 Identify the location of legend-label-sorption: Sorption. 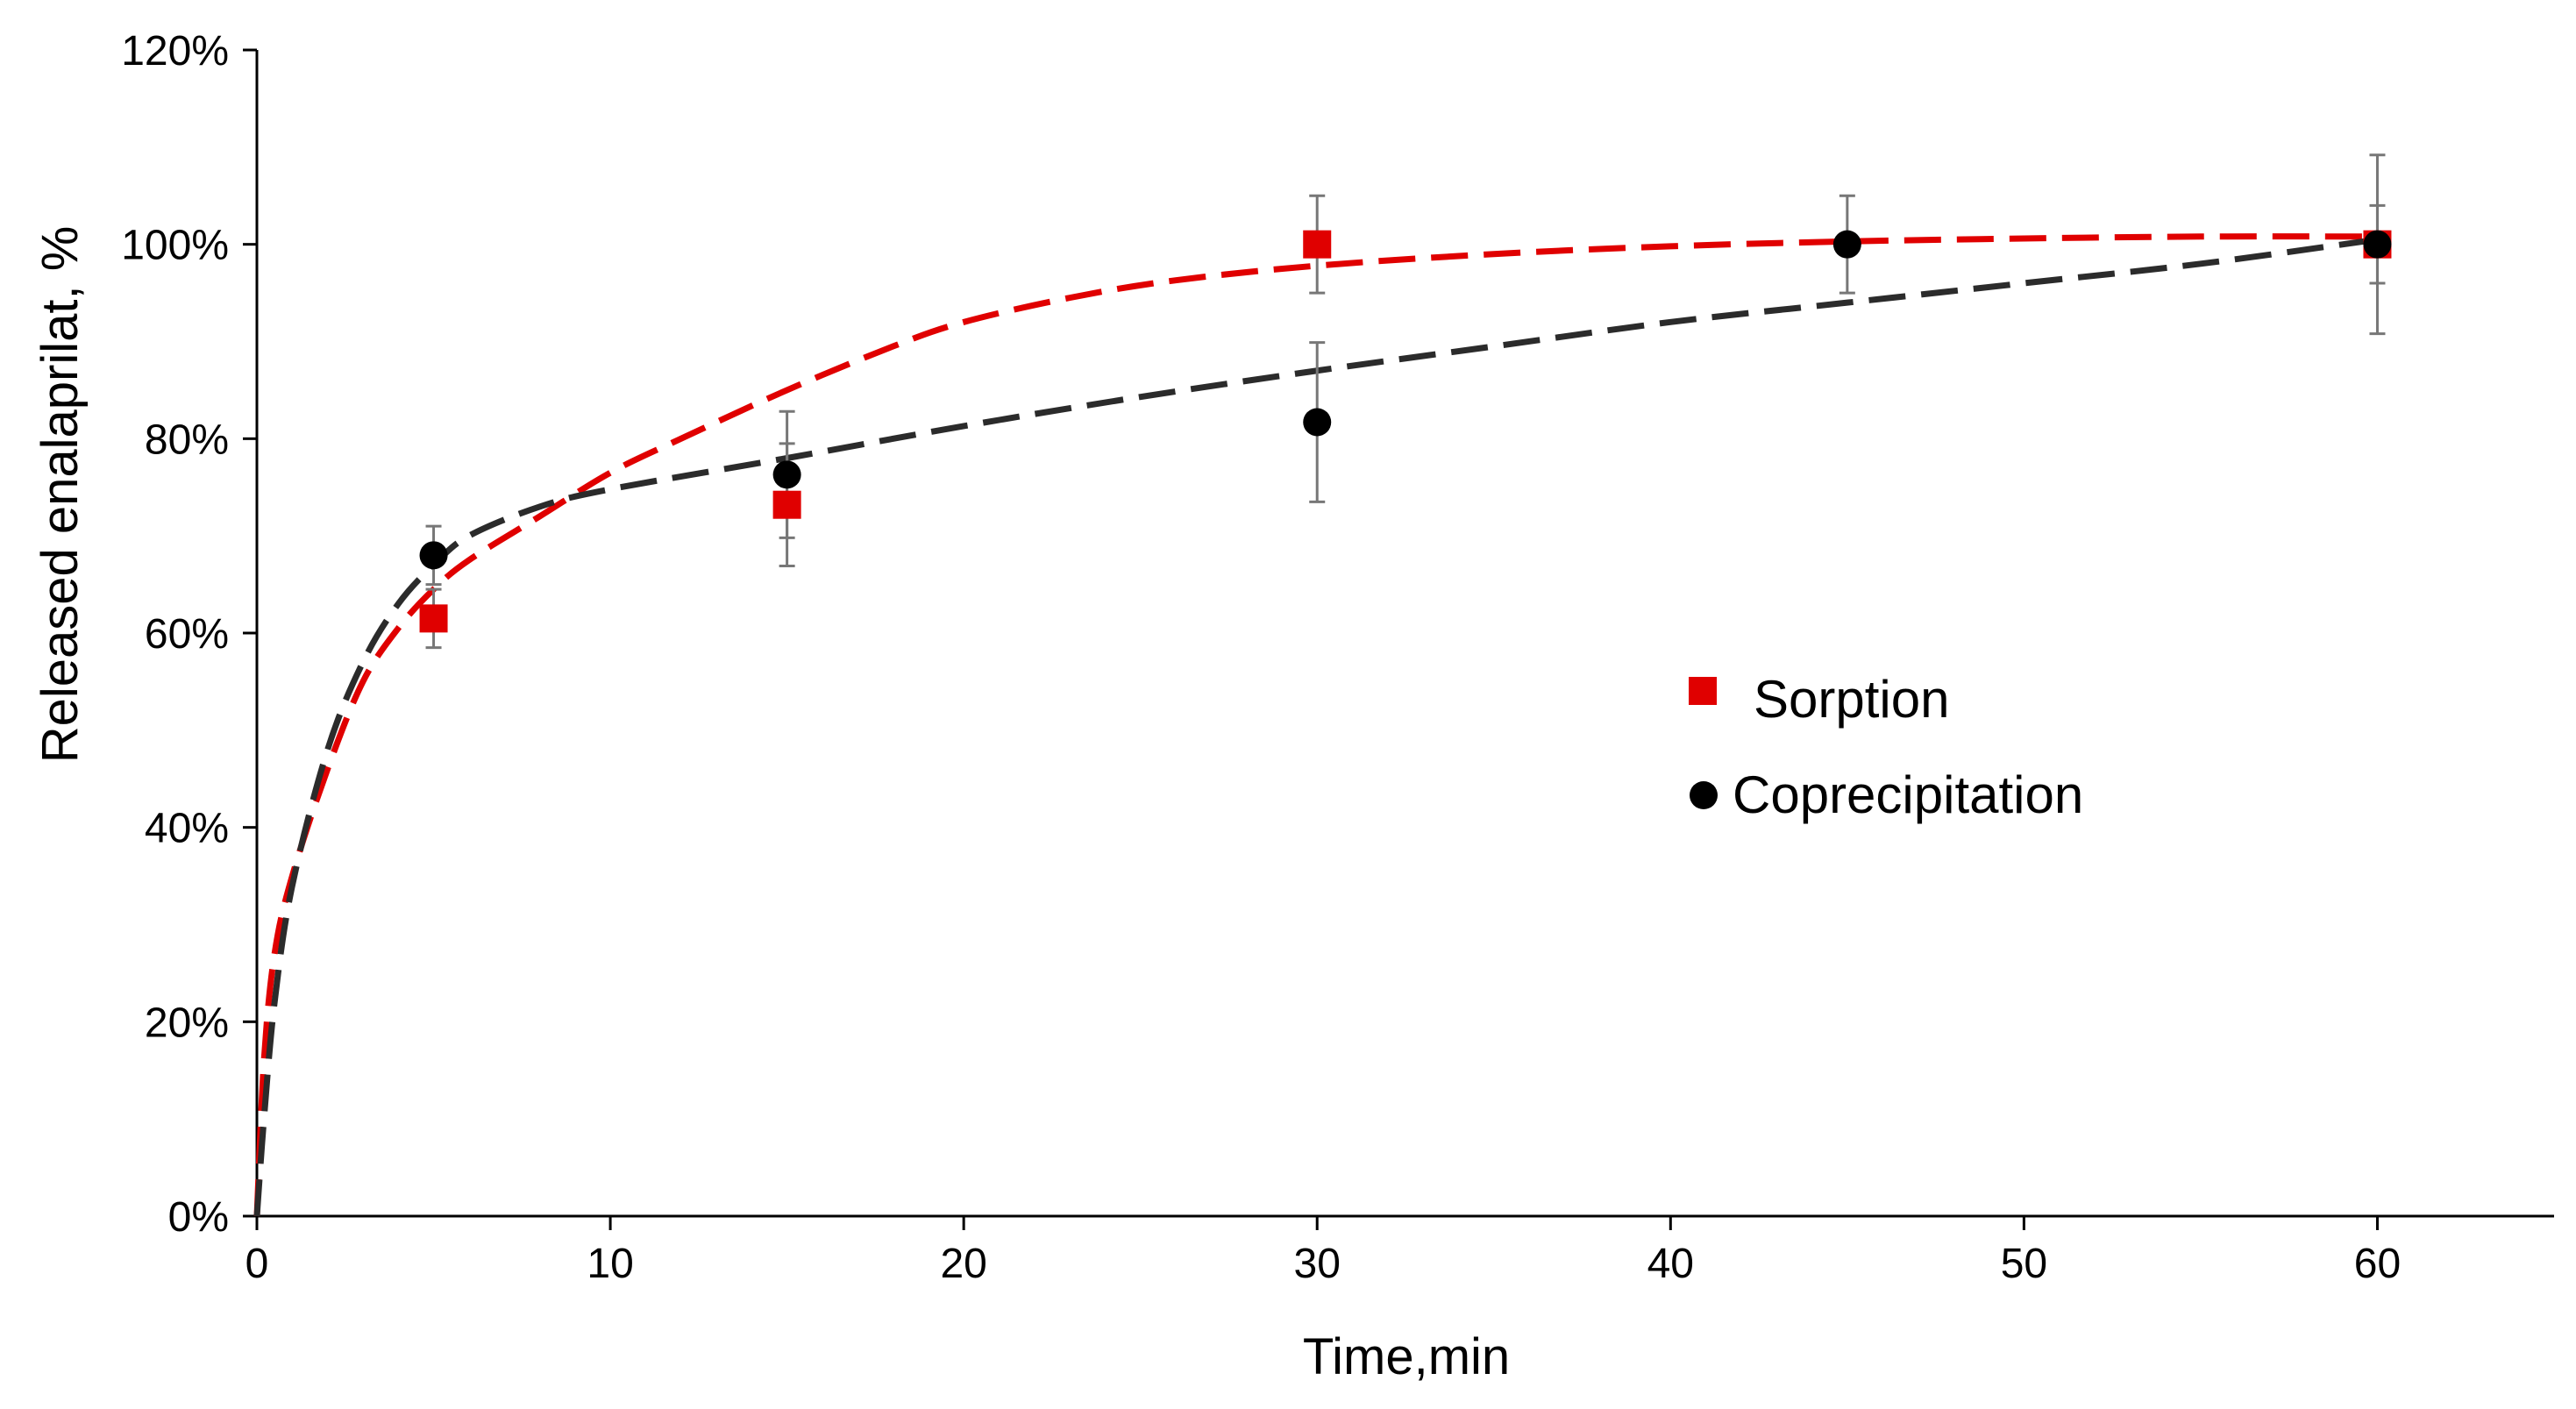
(1851, 699).